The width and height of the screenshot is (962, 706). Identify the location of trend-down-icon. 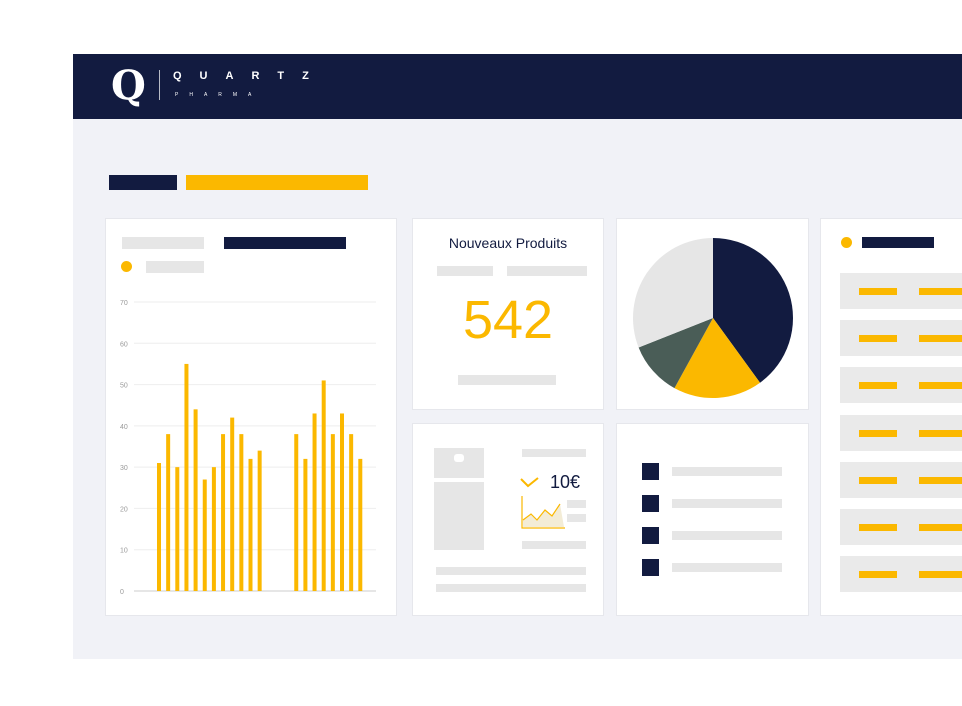
(529, 482).